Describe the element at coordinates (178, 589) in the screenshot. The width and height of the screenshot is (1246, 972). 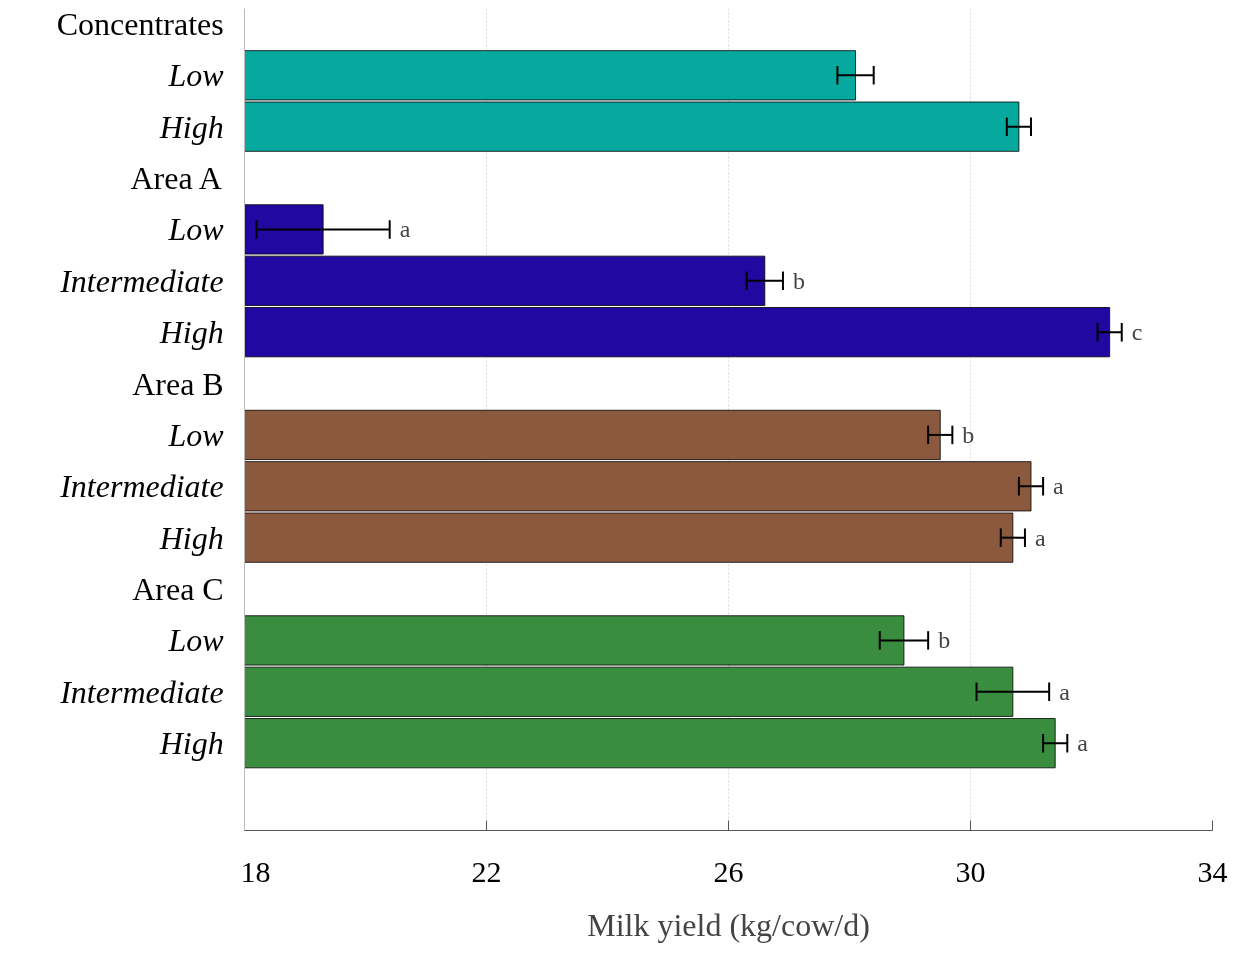
I see `y-tick-label: Area C` at that location.